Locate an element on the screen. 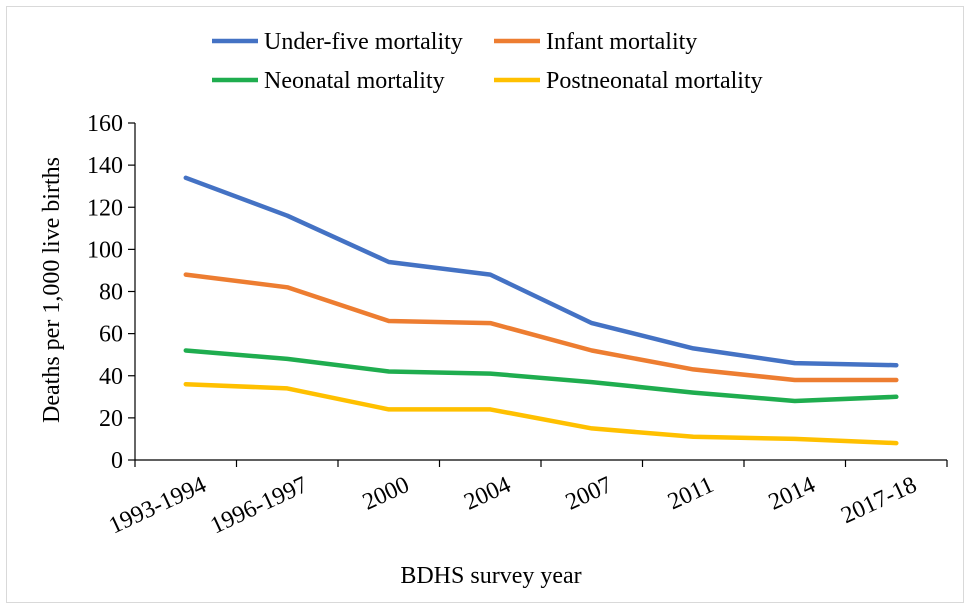 The width and height of the screenshot is (970, 609). x-tick-label: 1993-1994 is located at coordinates (157, 506).